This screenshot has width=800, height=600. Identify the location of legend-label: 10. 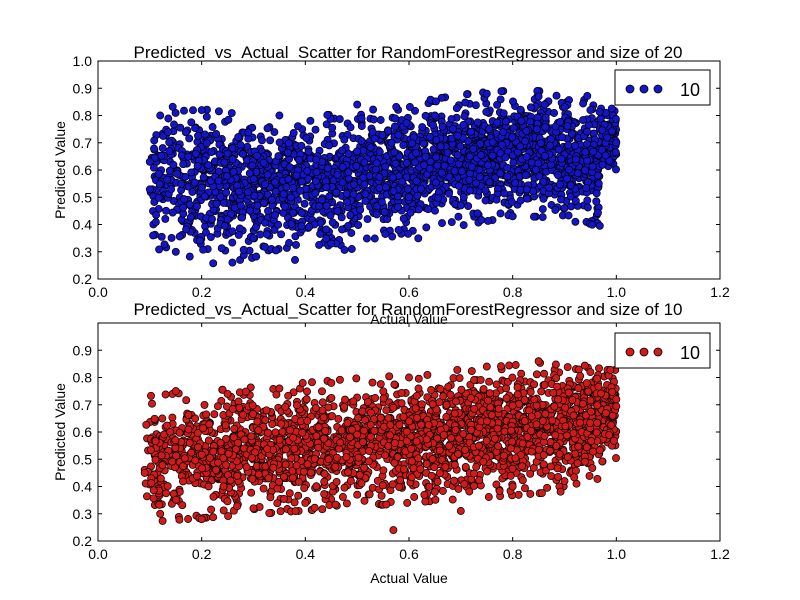
(690, 90).